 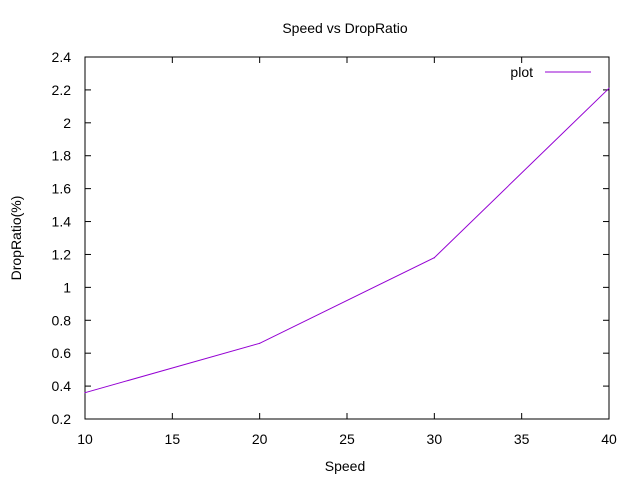 I want to click on y-tick-label: 0.2, so click(x=62, y=419).